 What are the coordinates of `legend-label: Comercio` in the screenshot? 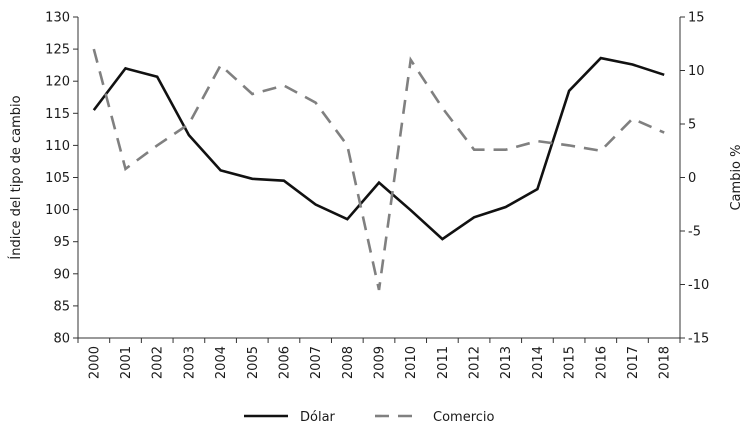 It's located at (464, 417).